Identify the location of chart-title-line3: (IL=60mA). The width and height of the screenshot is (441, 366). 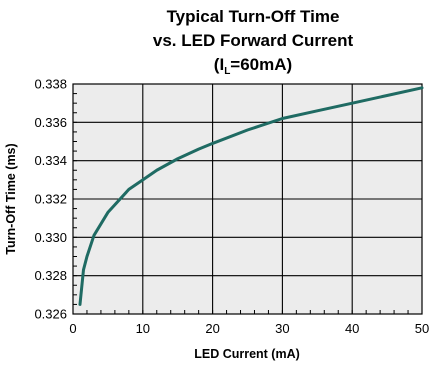
(253, 66).